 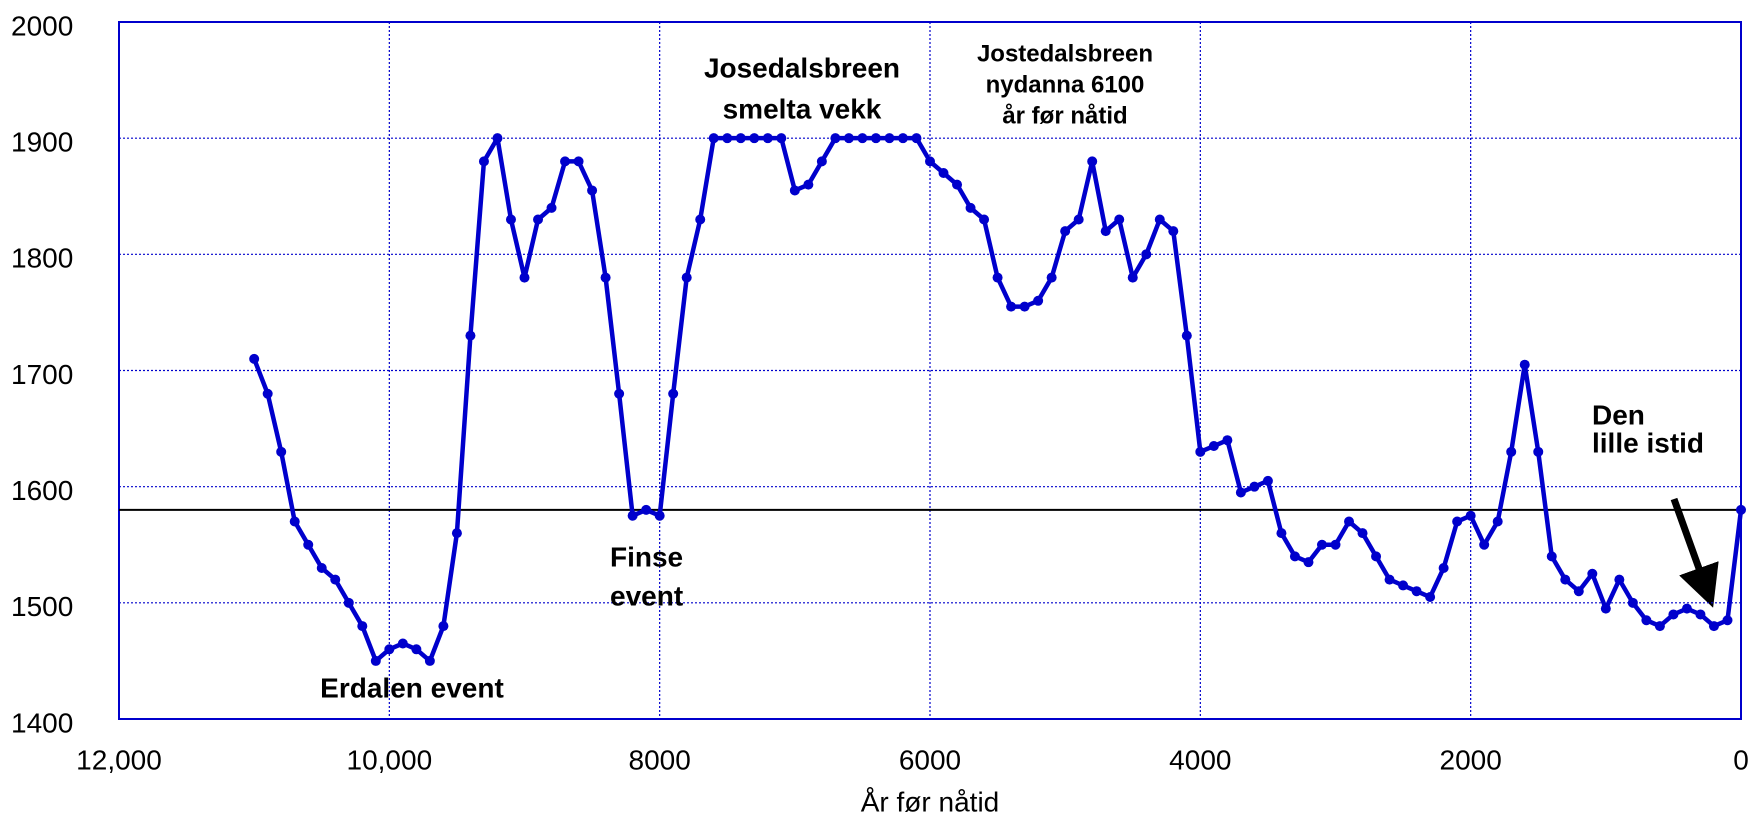 I want to click on arrow, so click(x=1694, y=552).